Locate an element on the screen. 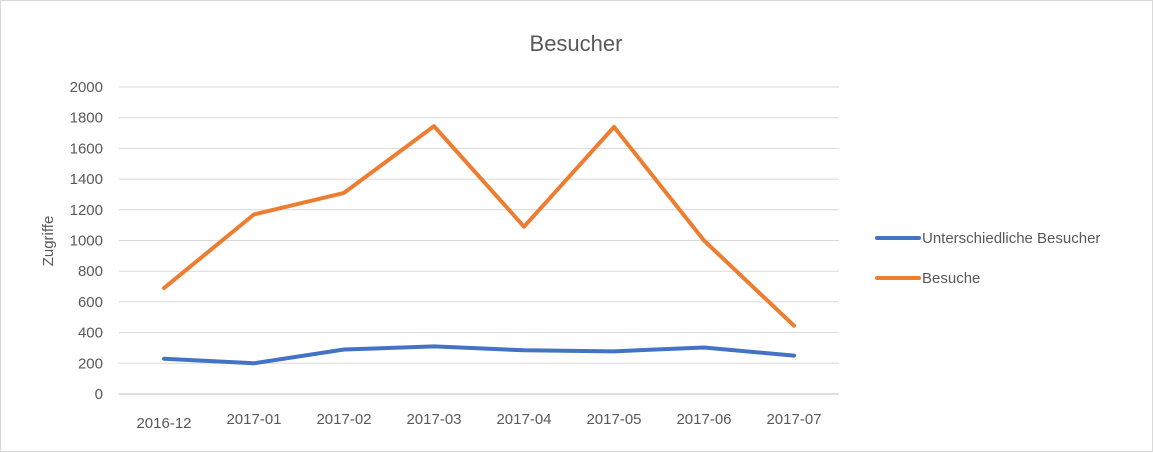 The image size is (1153, 452). x-tick-label: 2017-05 is located at coordinates (613, 419).